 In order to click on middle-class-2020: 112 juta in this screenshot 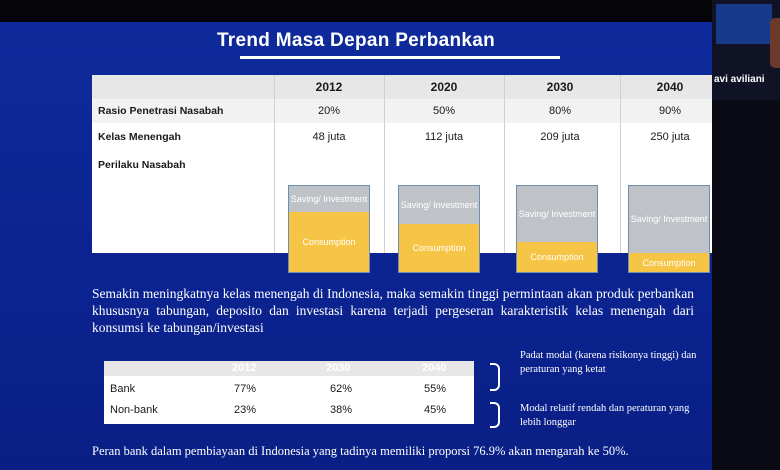, I will do `click(444, 137)`.